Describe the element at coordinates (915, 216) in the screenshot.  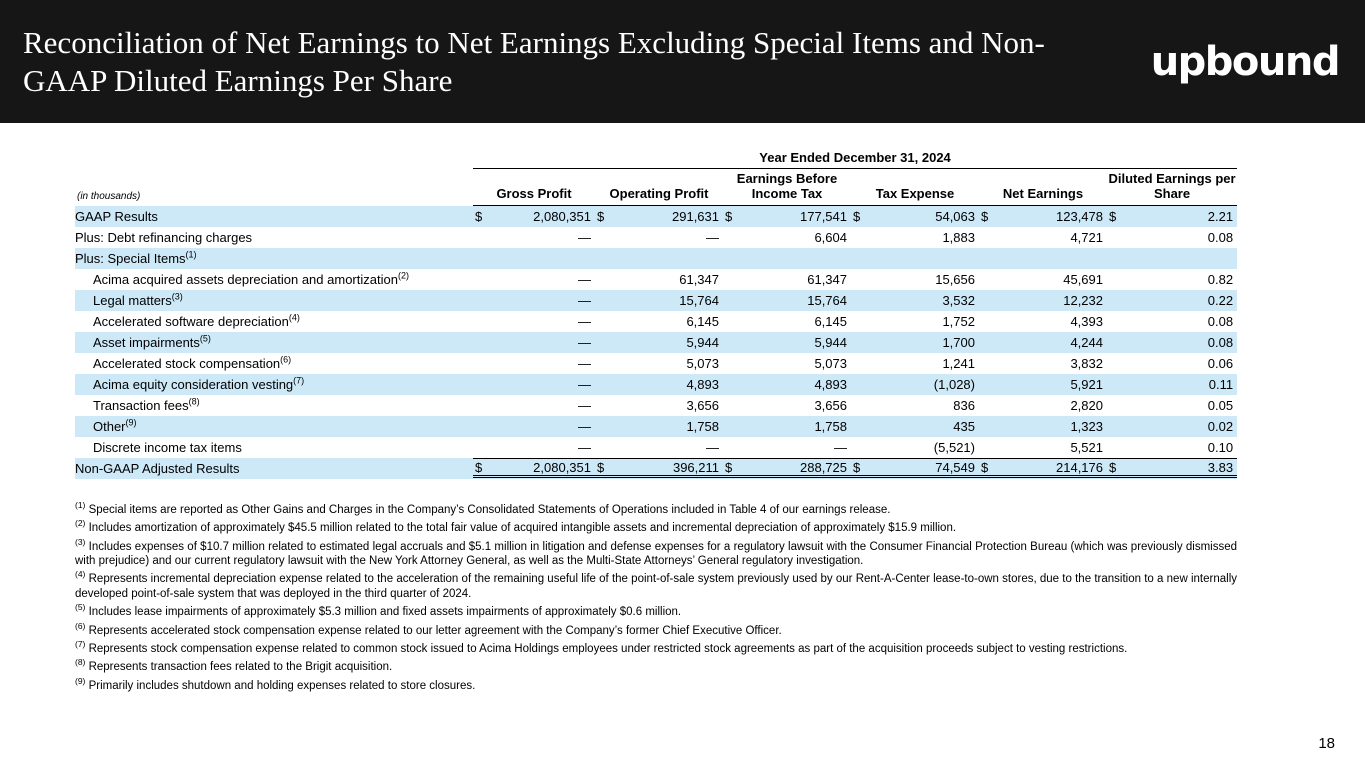
I see `cell-value: $54,063` at that location.